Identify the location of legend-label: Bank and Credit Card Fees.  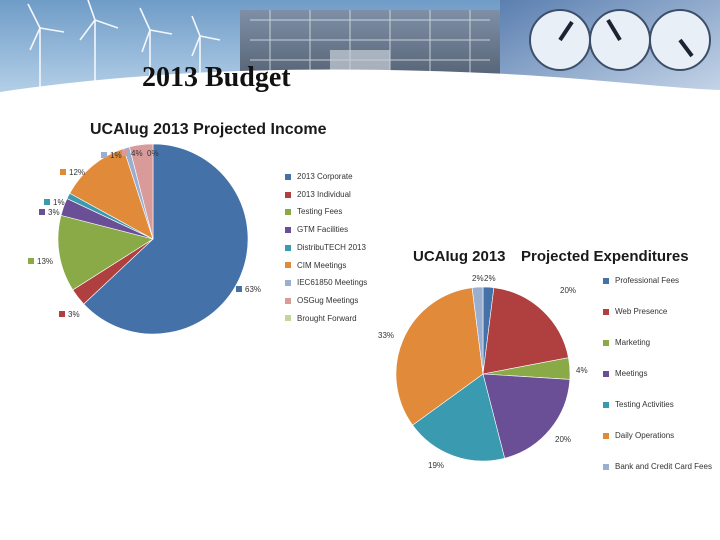
(663, 466).